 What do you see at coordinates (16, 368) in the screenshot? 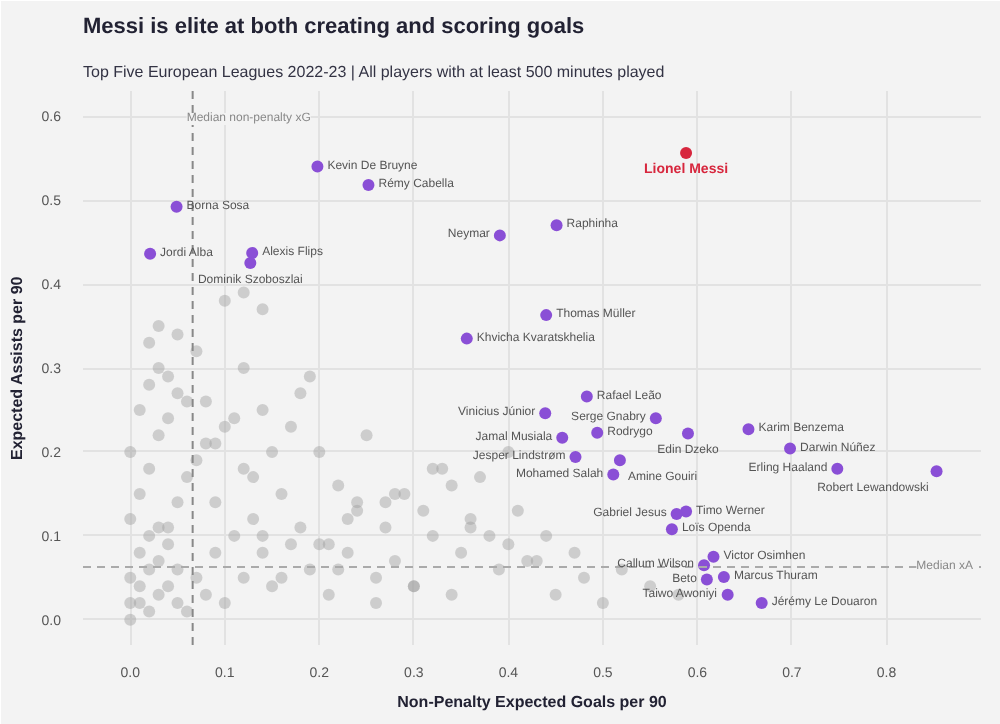
I see `y-axis-title: Expected Assists per 90` at bounding box center [16, 368].